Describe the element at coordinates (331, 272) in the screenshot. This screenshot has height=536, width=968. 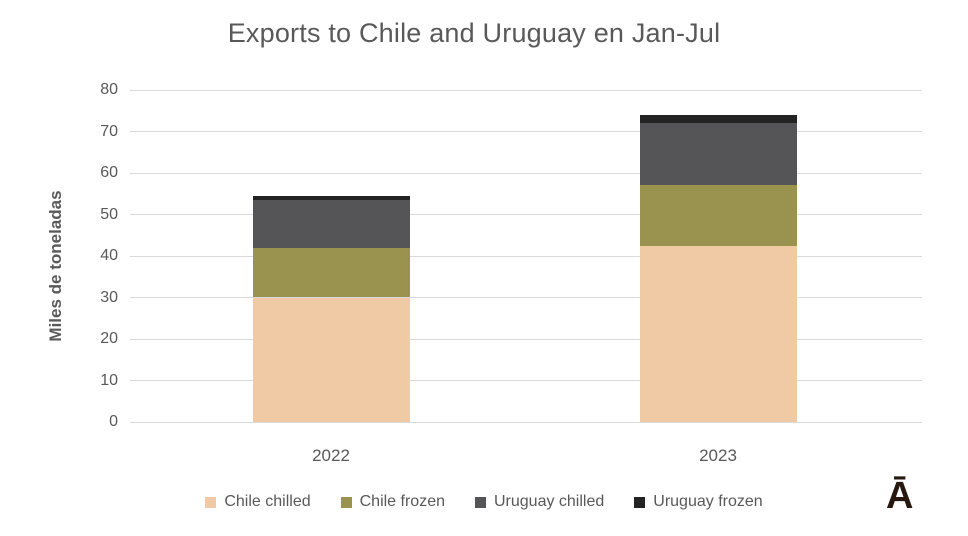
I see `bar-2022-chile-frozen` at that location.